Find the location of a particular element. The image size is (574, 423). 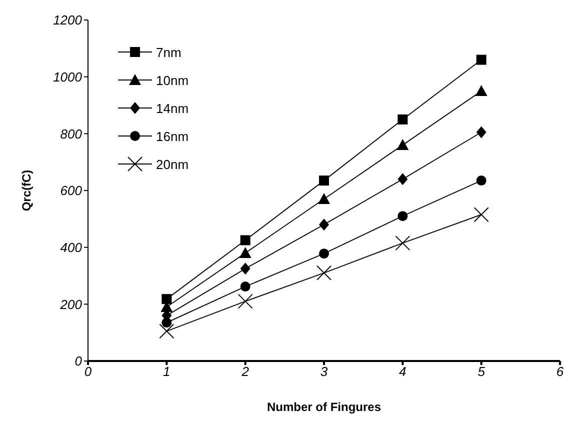

y-tick-label: 1000 is located at coordinates (68, 76).